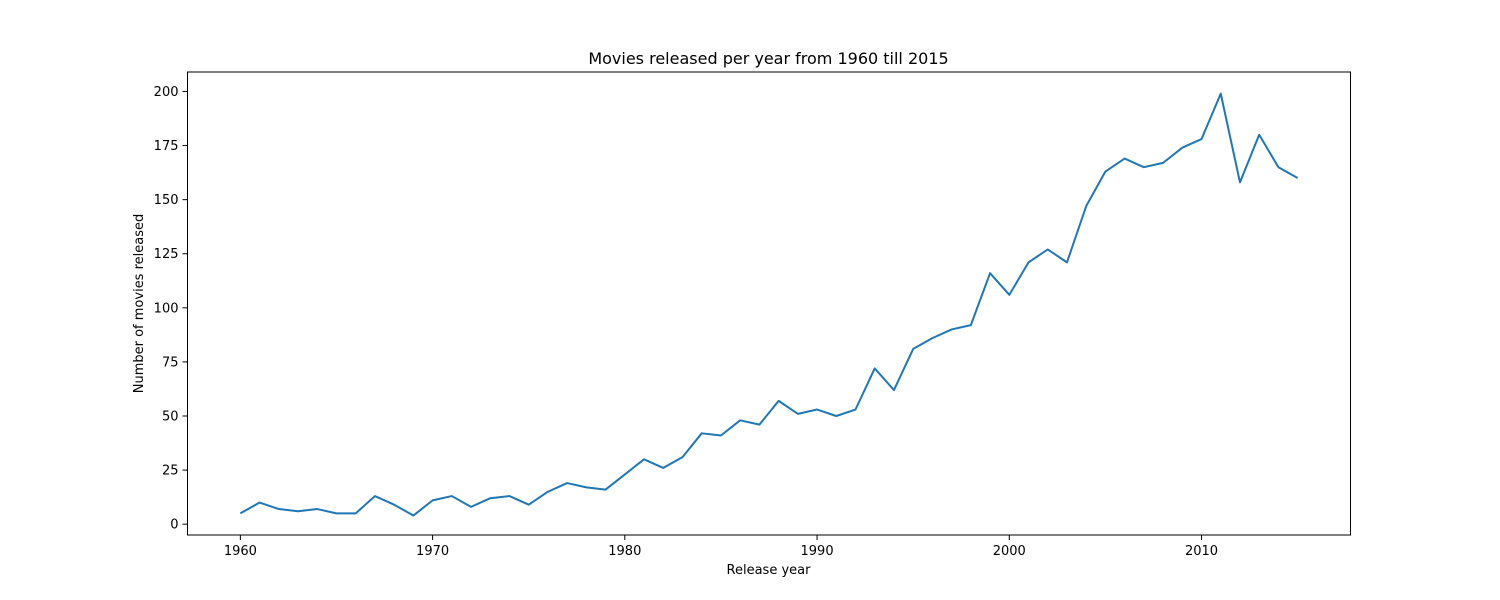 The image size is (1500, 600). What do you see at coordinates (166, 254) in the screenshot?
I see `y-tick-label: 125` at bounding box center [166, 254].